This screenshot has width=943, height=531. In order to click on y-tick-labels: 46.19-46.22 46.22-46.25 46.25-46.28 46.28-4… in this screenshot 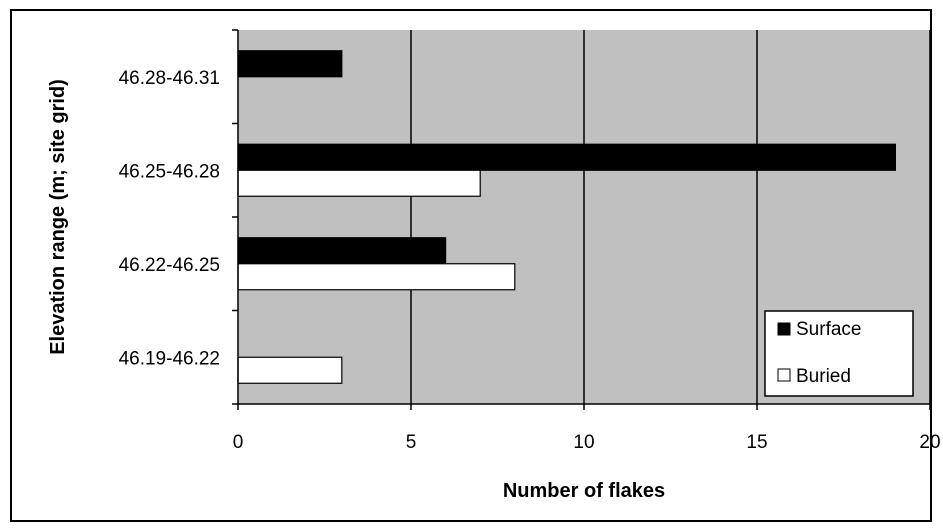, I will do `click(169, 219)`.